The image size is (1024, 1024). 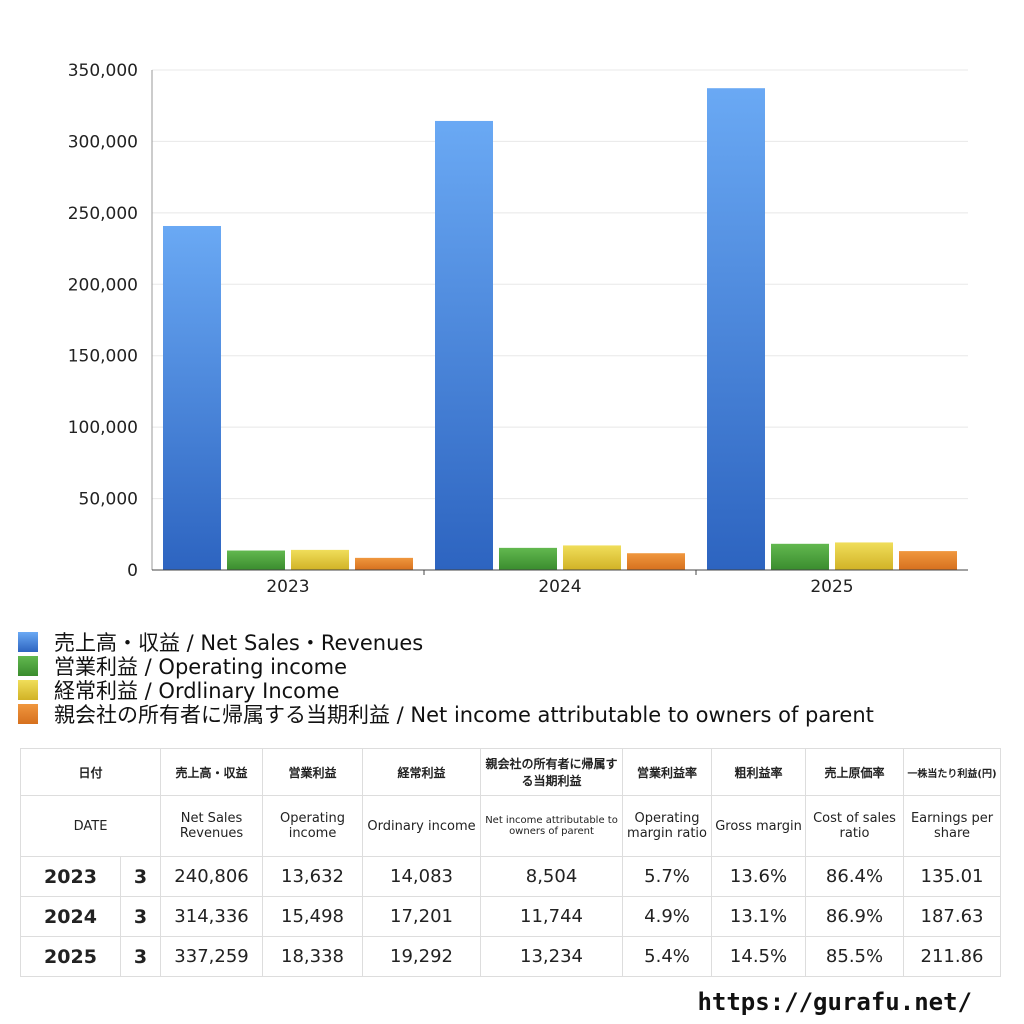 I want to click on header-date-jp: 日付, so click(x=90, y=772).